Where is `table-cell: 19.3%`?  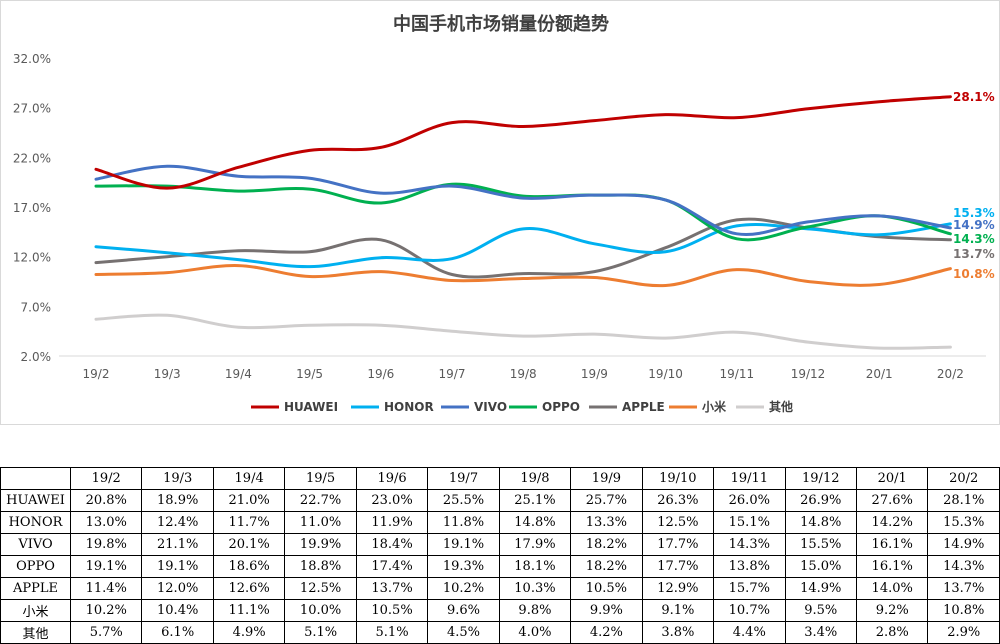
table-cell: 19.3% is located at coordinates (463, 566).